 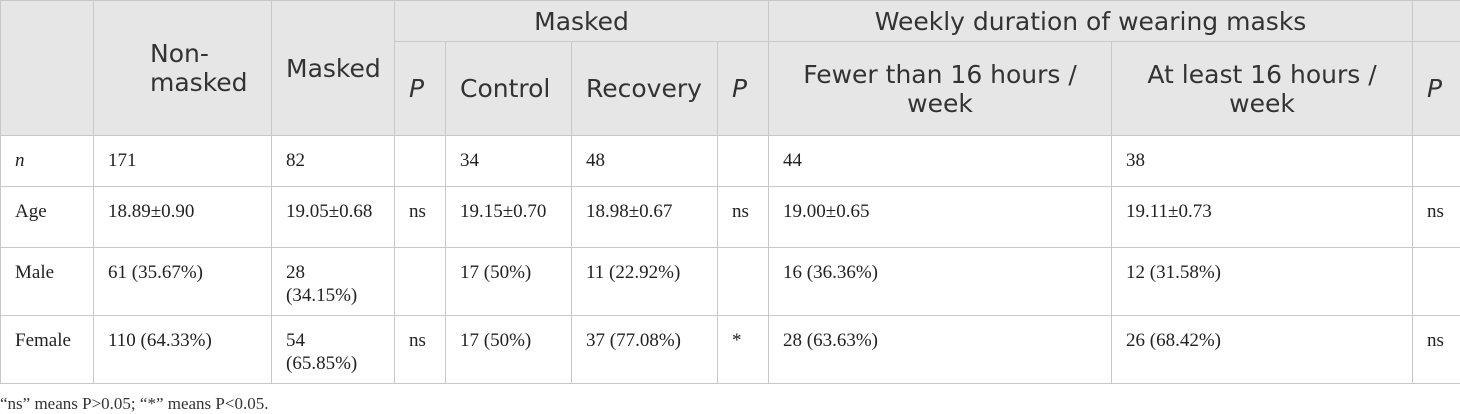 I want to click on table-cell: 171, so click(x=182, y=161).